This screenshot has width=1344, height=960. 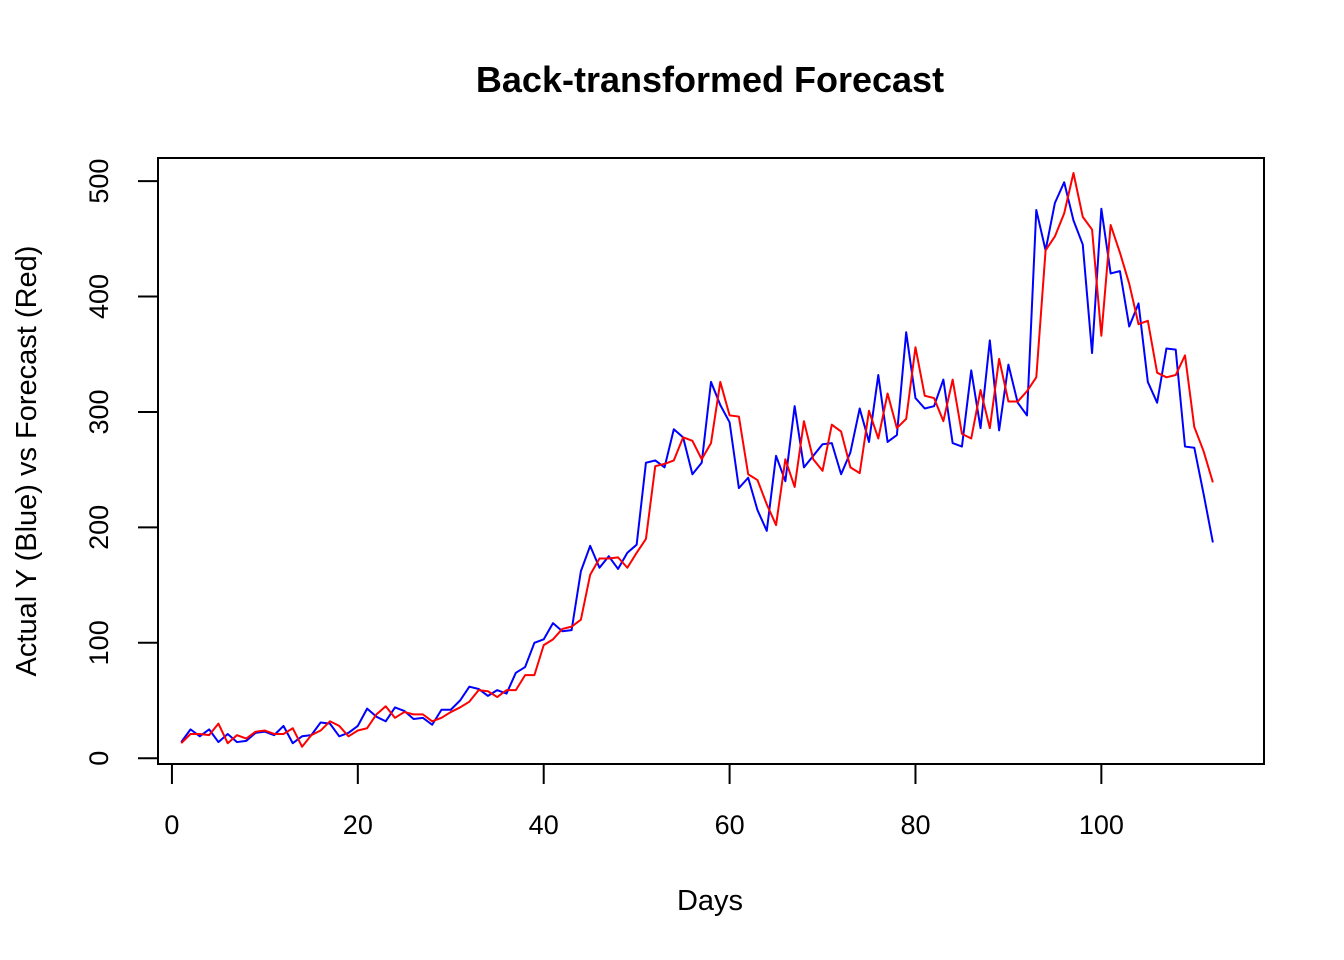 What do you see at coordinates (544, 825) in the screenshot?
I see `x-tick-label: 40` at bounding box center [544, 825].